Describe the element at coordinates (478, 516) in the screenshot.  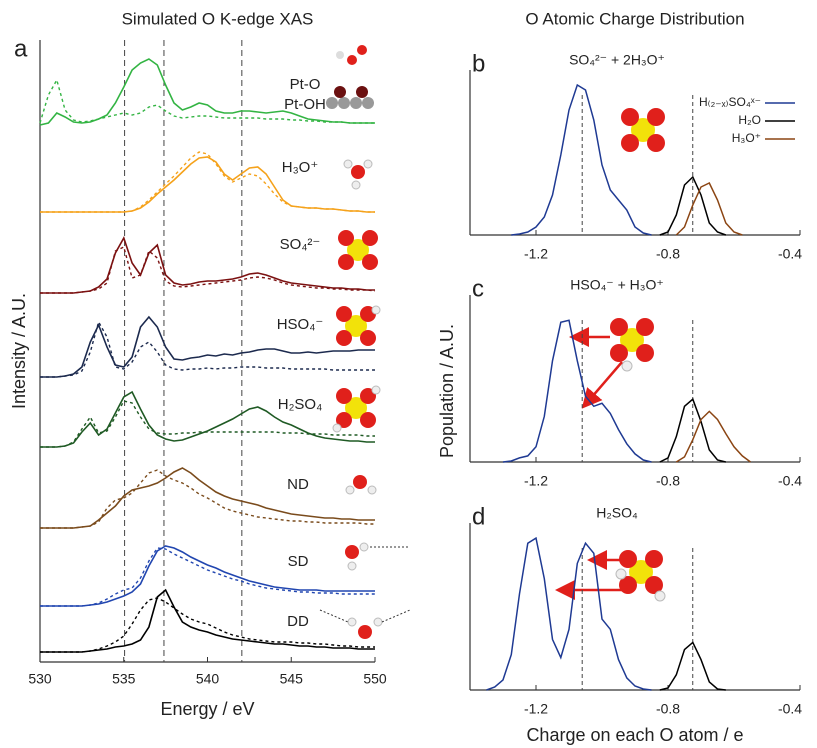
I see `panel-letter: d` at that location.